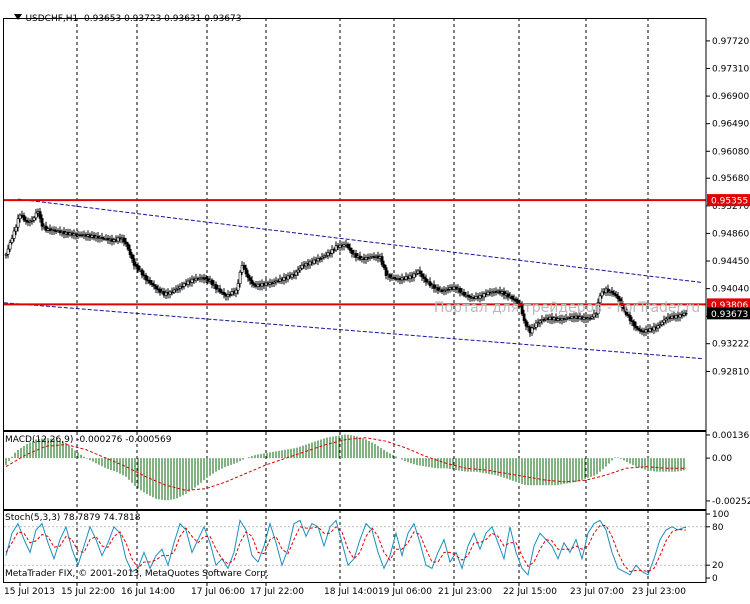 The image size is (750, 604). What do you see at coordinates (218, 592) in the screenshot?
I see `x-tick-label: 17 Jul 06:00` at bounding box center [218, 592].